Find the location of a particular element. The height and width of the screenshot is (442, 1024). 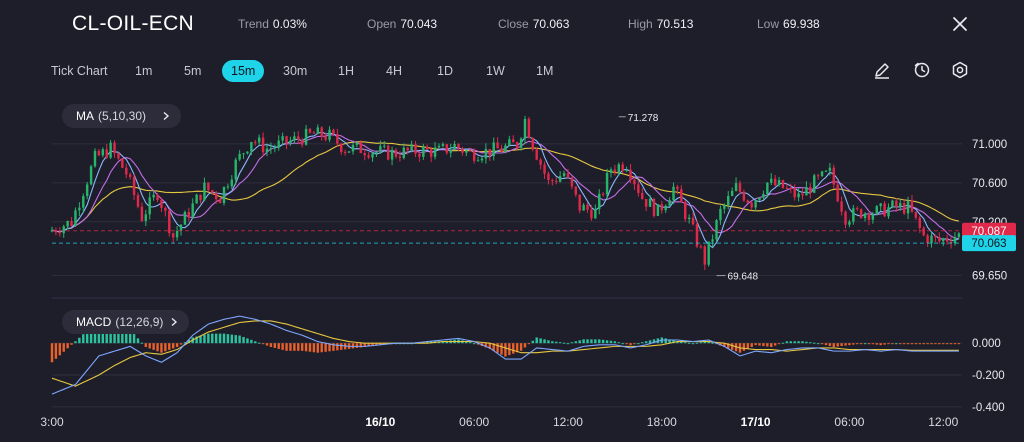

tab-1h: 1H is located at coordinates (346, 71).